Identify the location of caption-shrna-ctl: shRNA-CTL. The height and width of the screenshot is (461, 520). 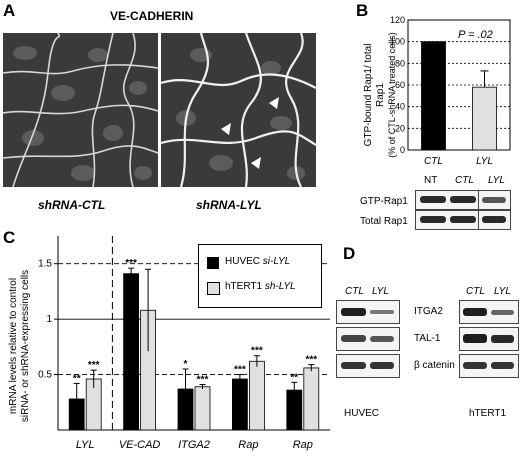
(72, 205).